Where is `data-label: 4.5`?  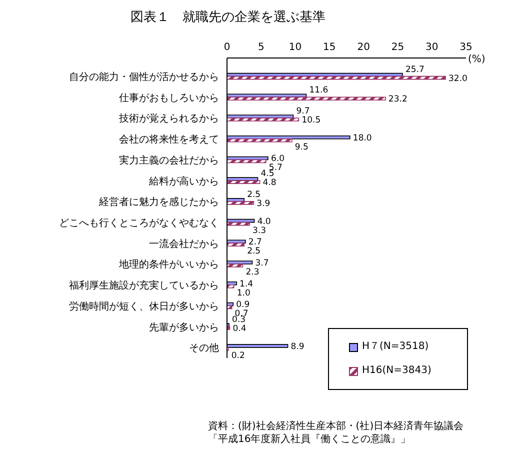 data-label: 4.5 is located at coordinates (267, 174).